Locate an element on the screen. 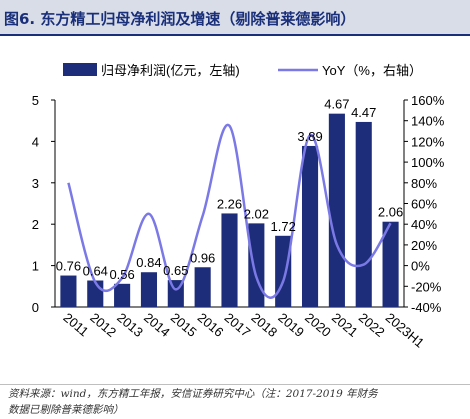 Image resolution: width=470 pixels, height=419 pixels. y-left-tick-label: 4 is located at coordinates (35, 141).